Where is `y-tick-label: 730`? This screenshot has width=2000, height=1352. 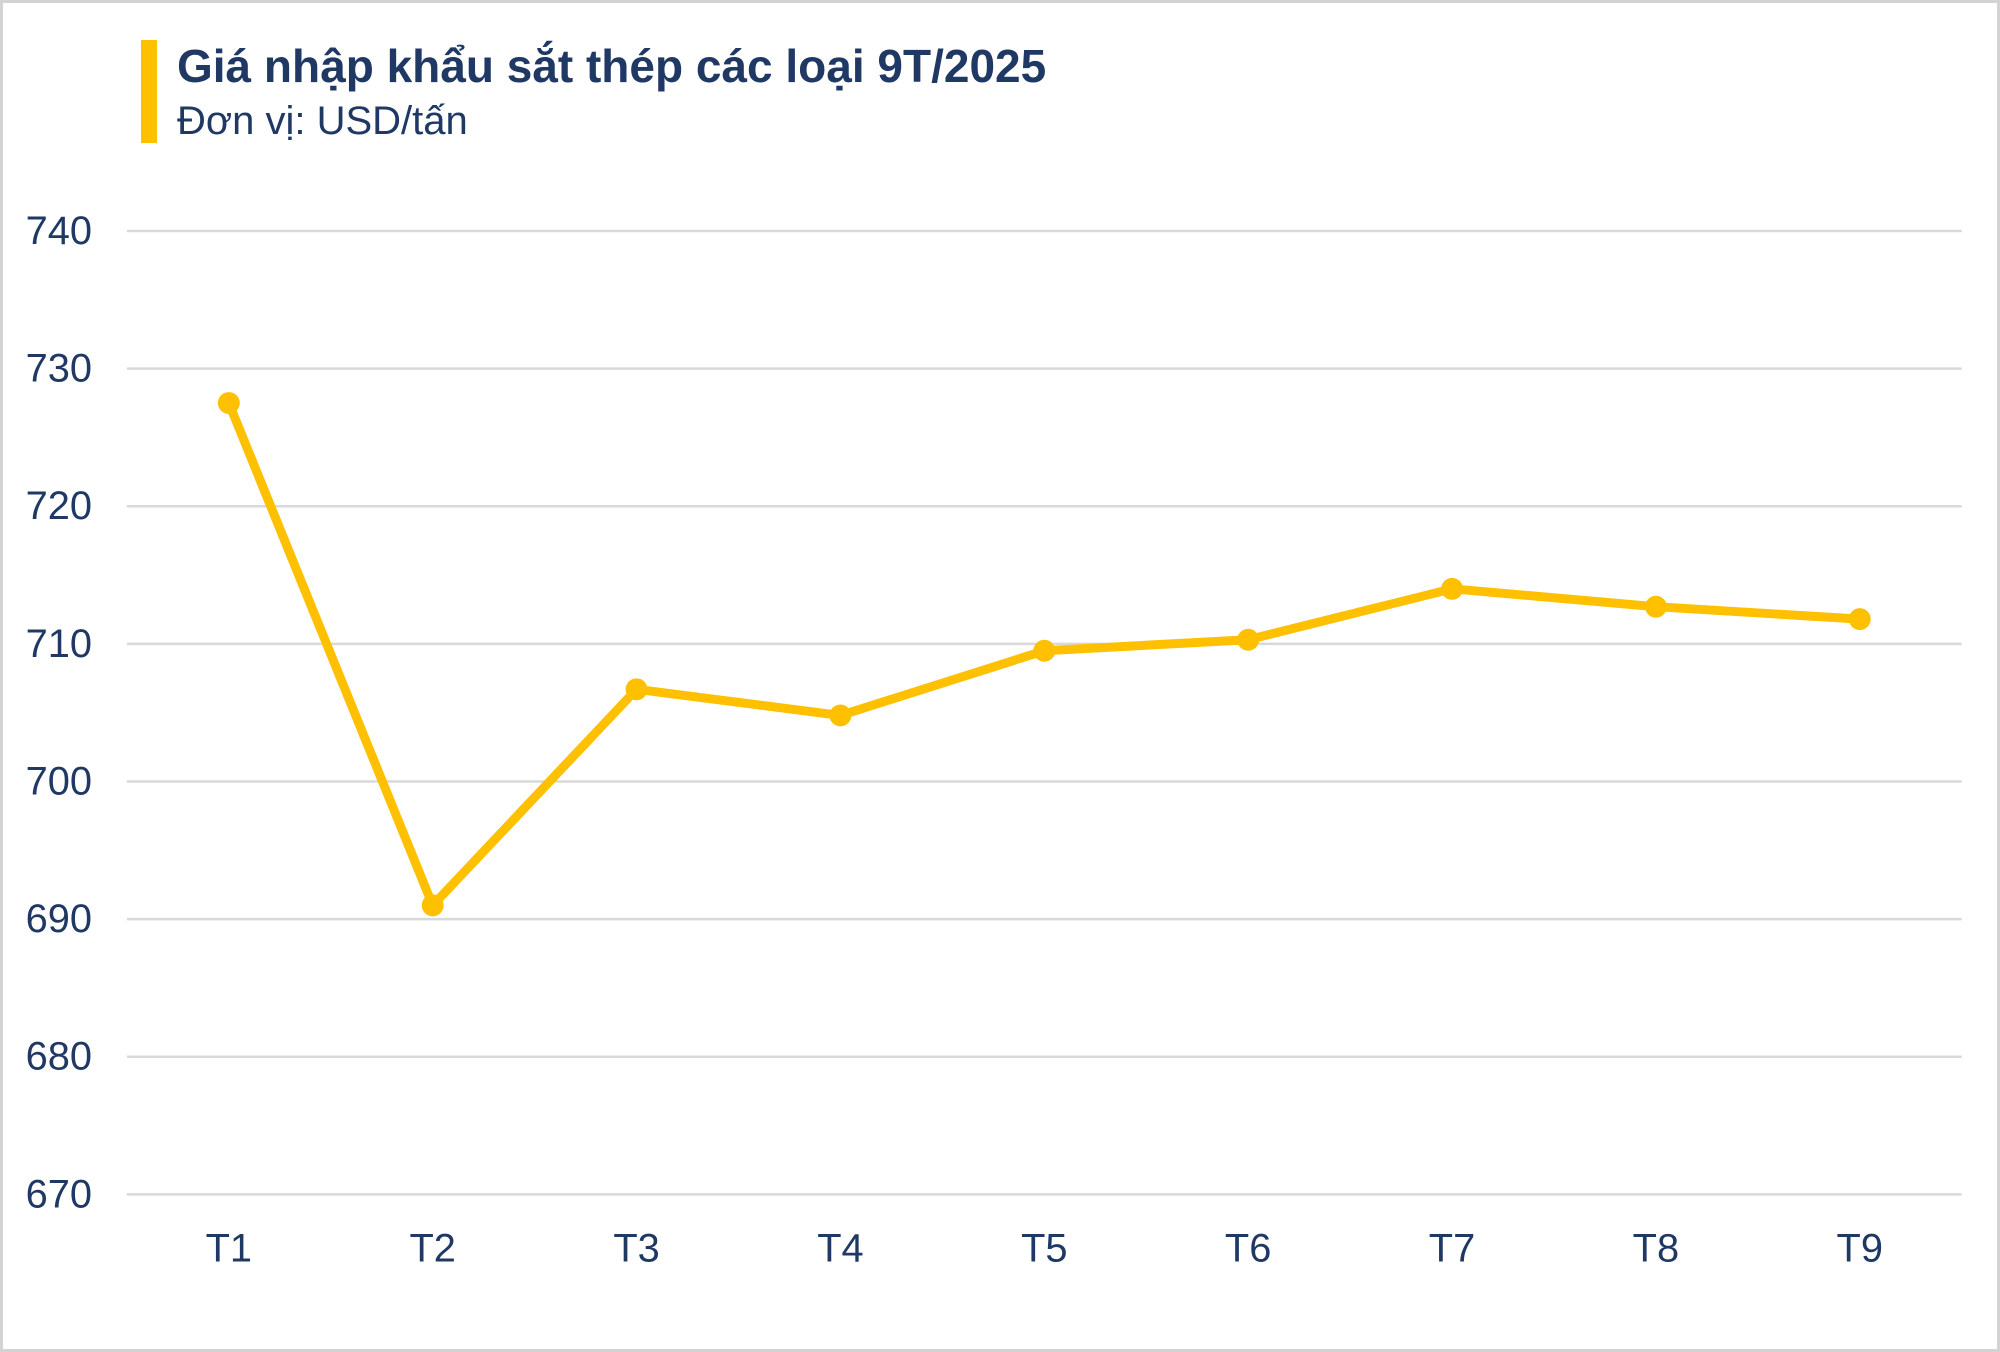
y-tick-label: 730 is located at coordinates (59, 369).